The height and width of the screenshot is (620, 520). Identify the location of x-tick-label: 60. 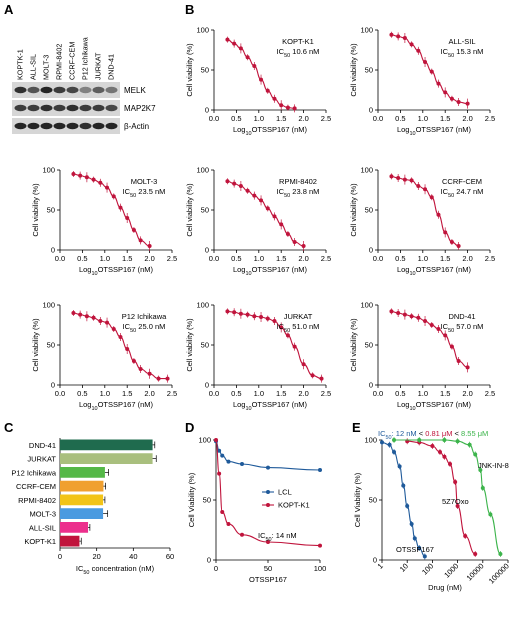
(170, 556).